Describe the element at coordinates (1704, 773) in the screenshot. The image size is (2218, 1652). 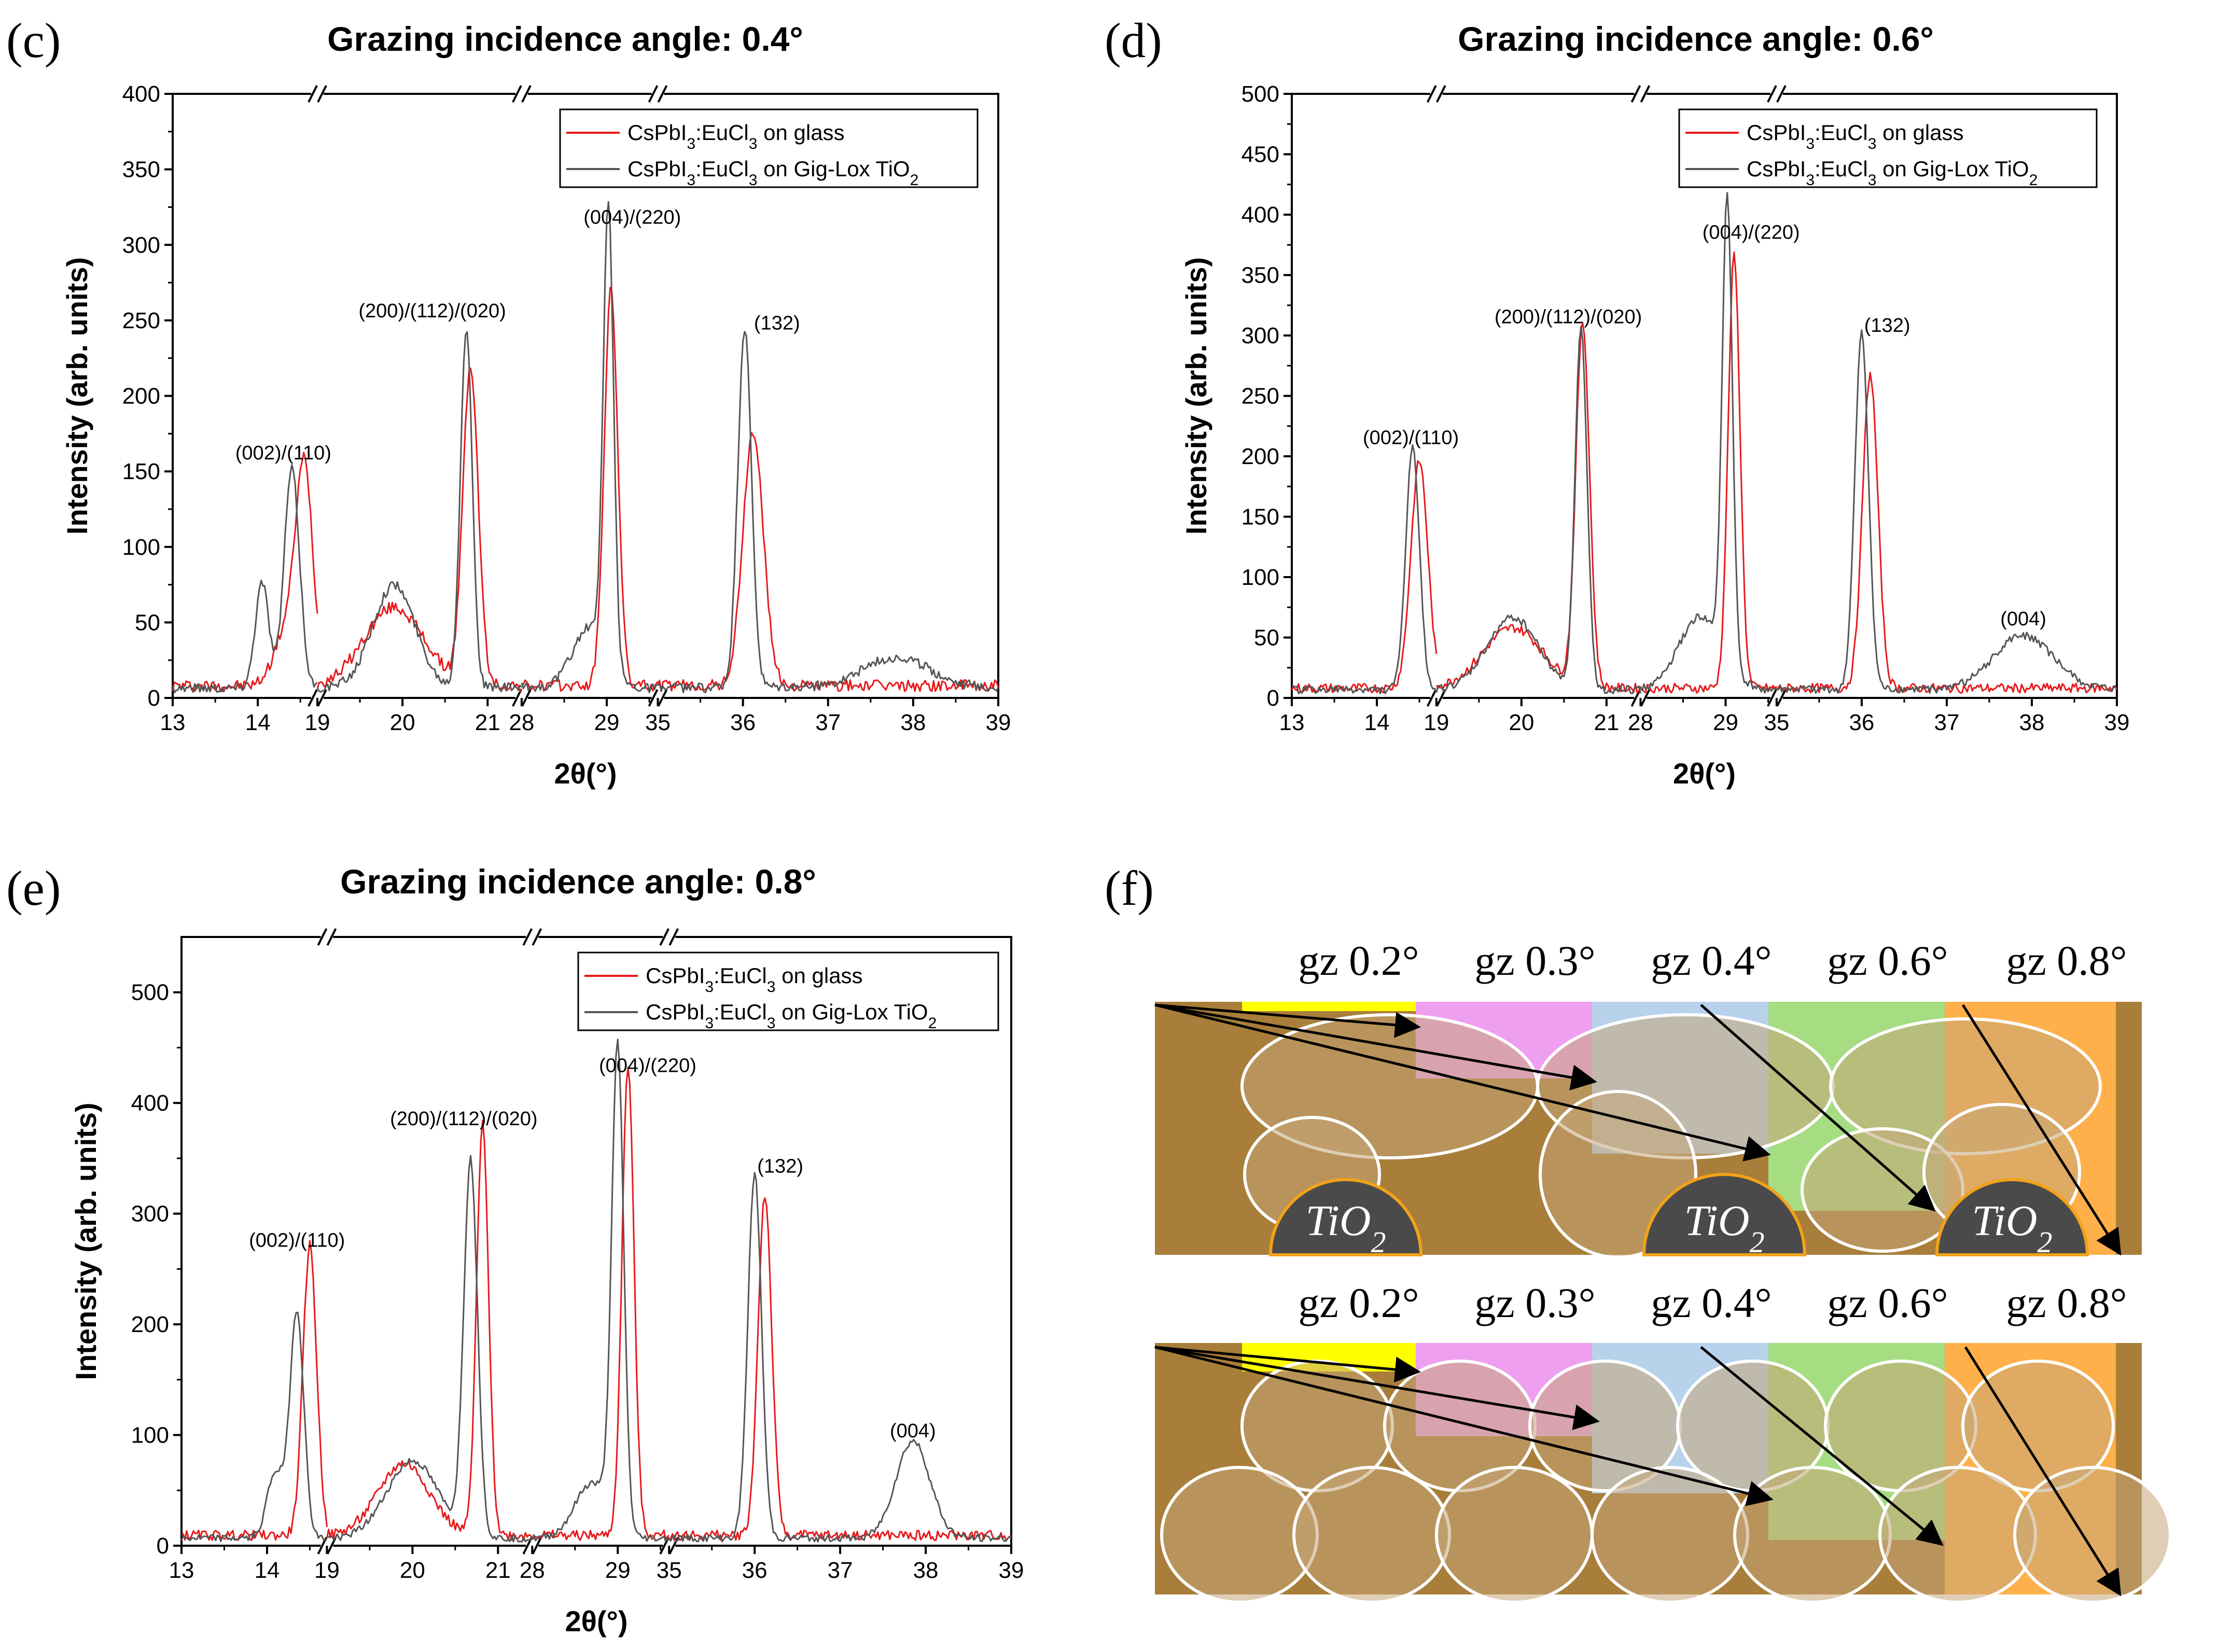
I see `x-axis-label: 2θ(°)` at that location.